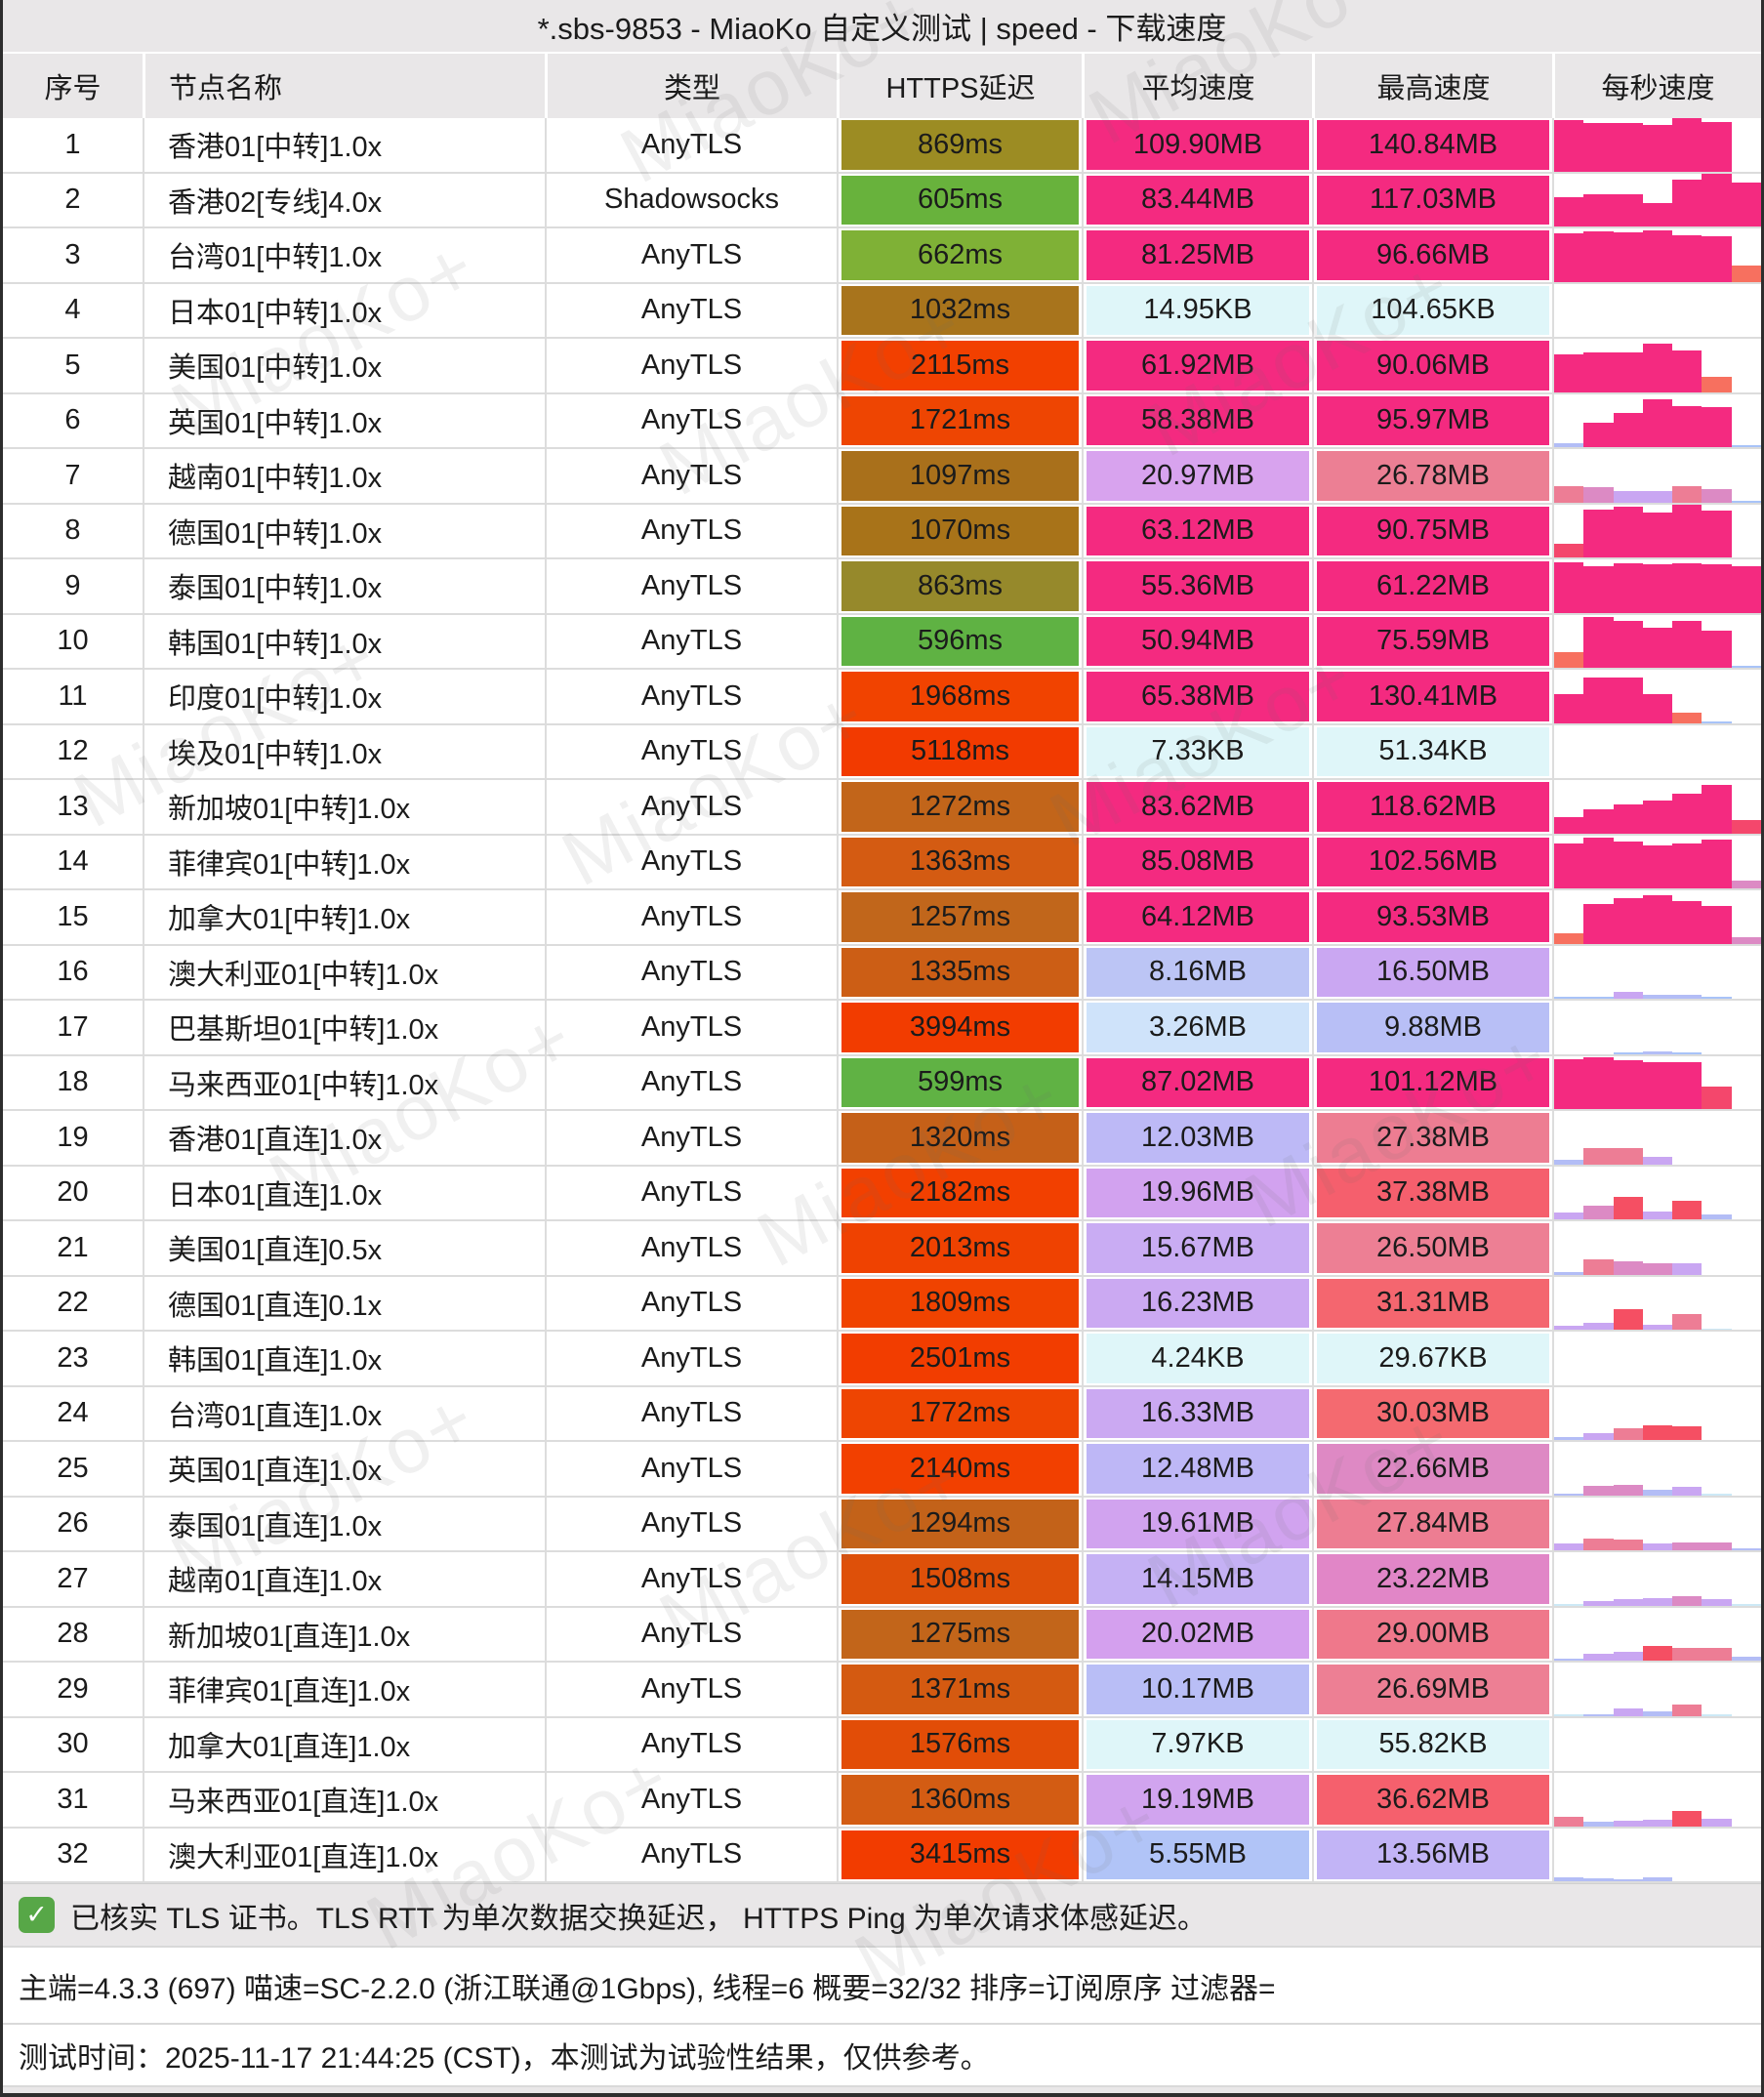 This screenshot has width=1764, height=2097. Describe the element at coordinates (1432, 1634) in the screenshot. I see `max-speed-cell: 29.00MB` at that location.